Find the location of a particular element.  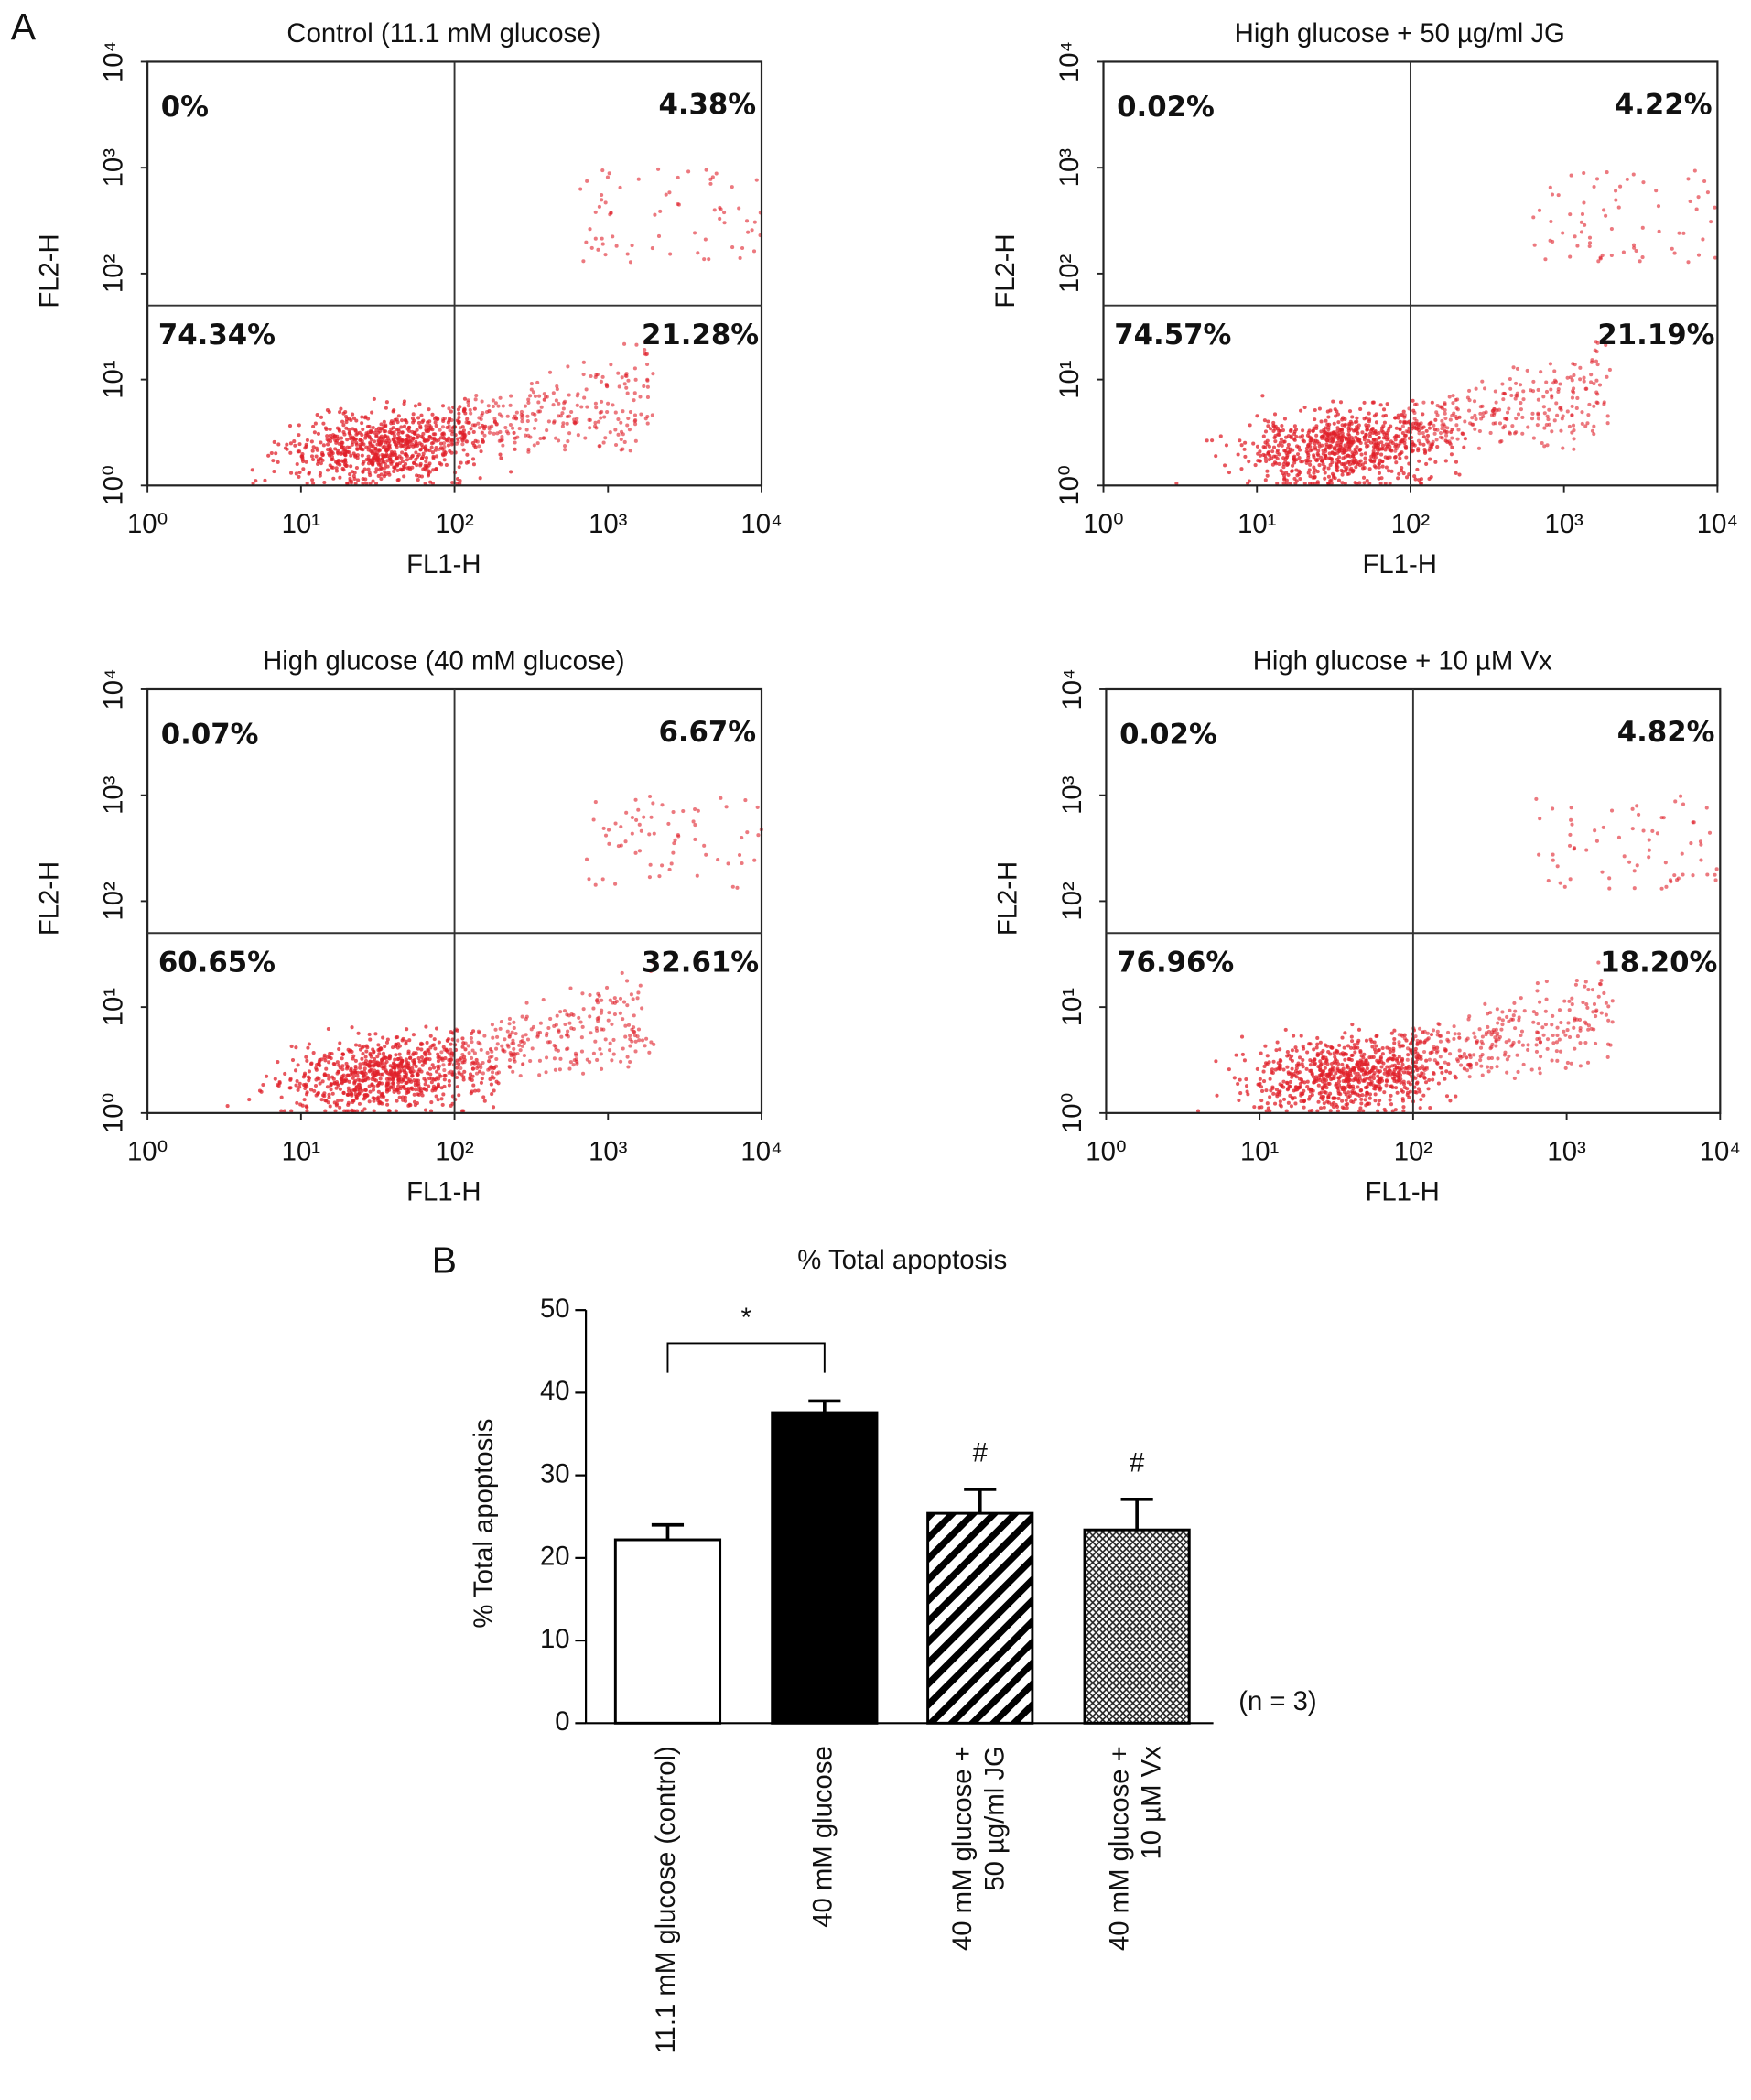

y-axis-label: FL2-H is located at coordinates (1008, 898).